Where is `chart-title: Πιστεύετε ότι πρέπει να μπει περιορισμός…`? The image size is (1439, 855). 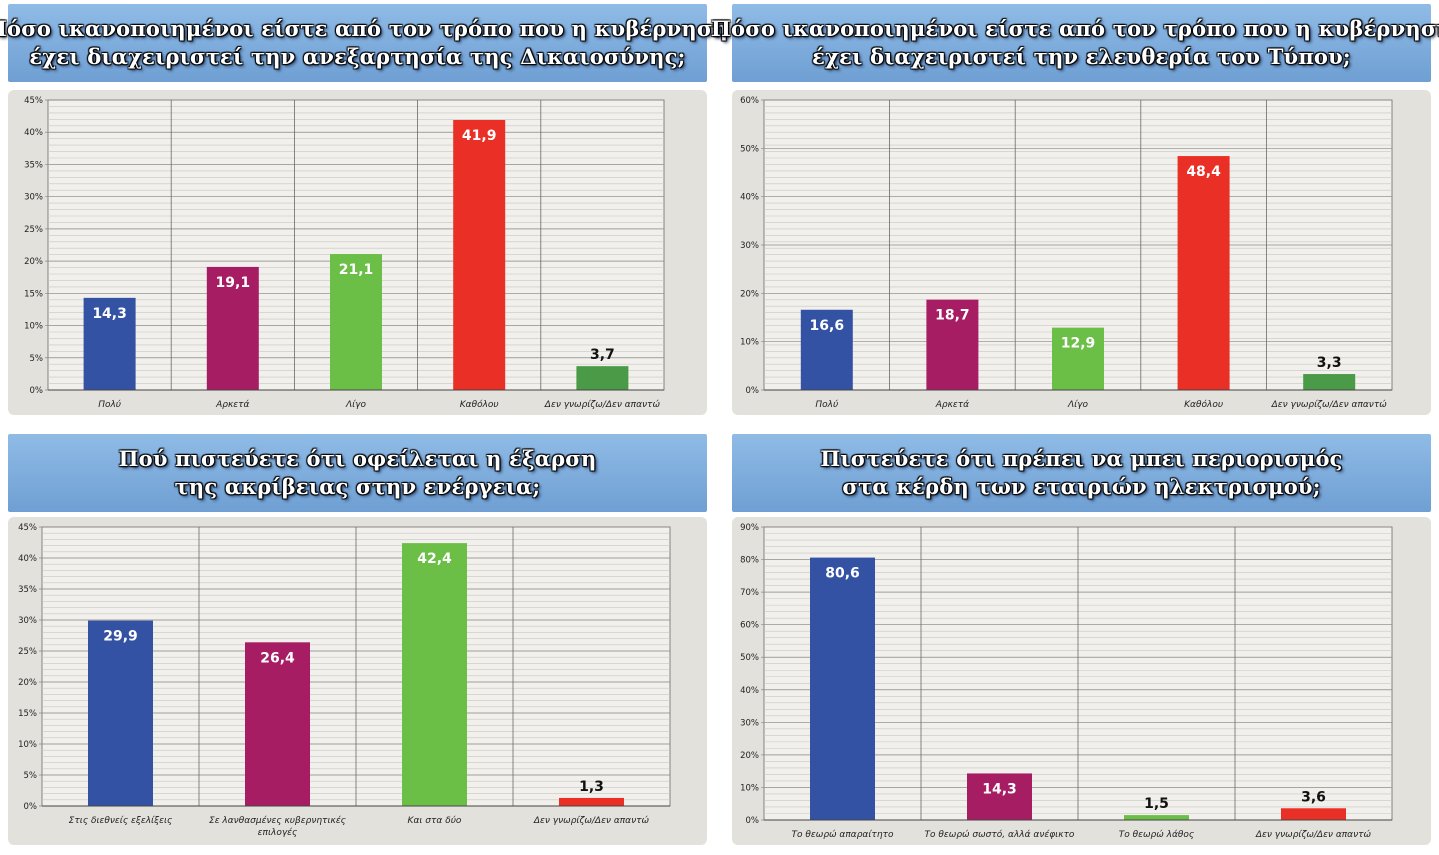
chart-title: Πιστεύετε ότι πρέπει να μπει περιορισμός… is located at coordinates (1081, 473).